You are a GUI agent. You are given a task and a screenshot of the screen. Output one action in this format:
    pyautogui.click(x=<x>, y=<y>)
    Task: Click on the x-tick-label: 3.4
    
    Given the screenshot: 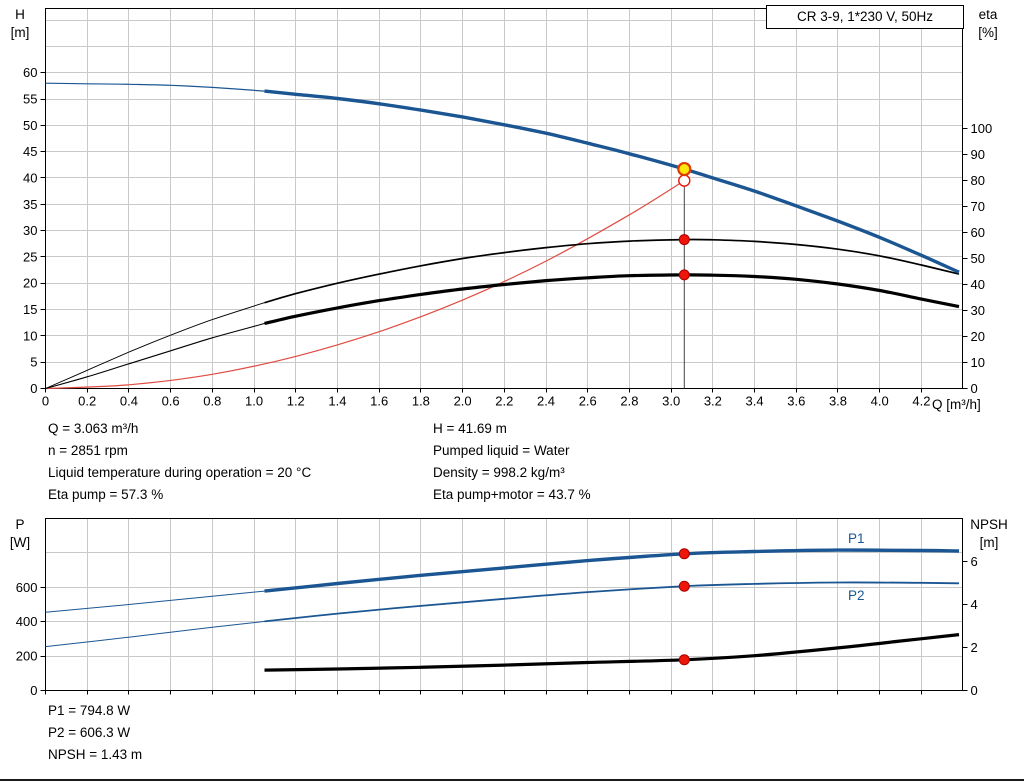 What is the action you would take?
    pyautogui.click(x=755, y=401)
    